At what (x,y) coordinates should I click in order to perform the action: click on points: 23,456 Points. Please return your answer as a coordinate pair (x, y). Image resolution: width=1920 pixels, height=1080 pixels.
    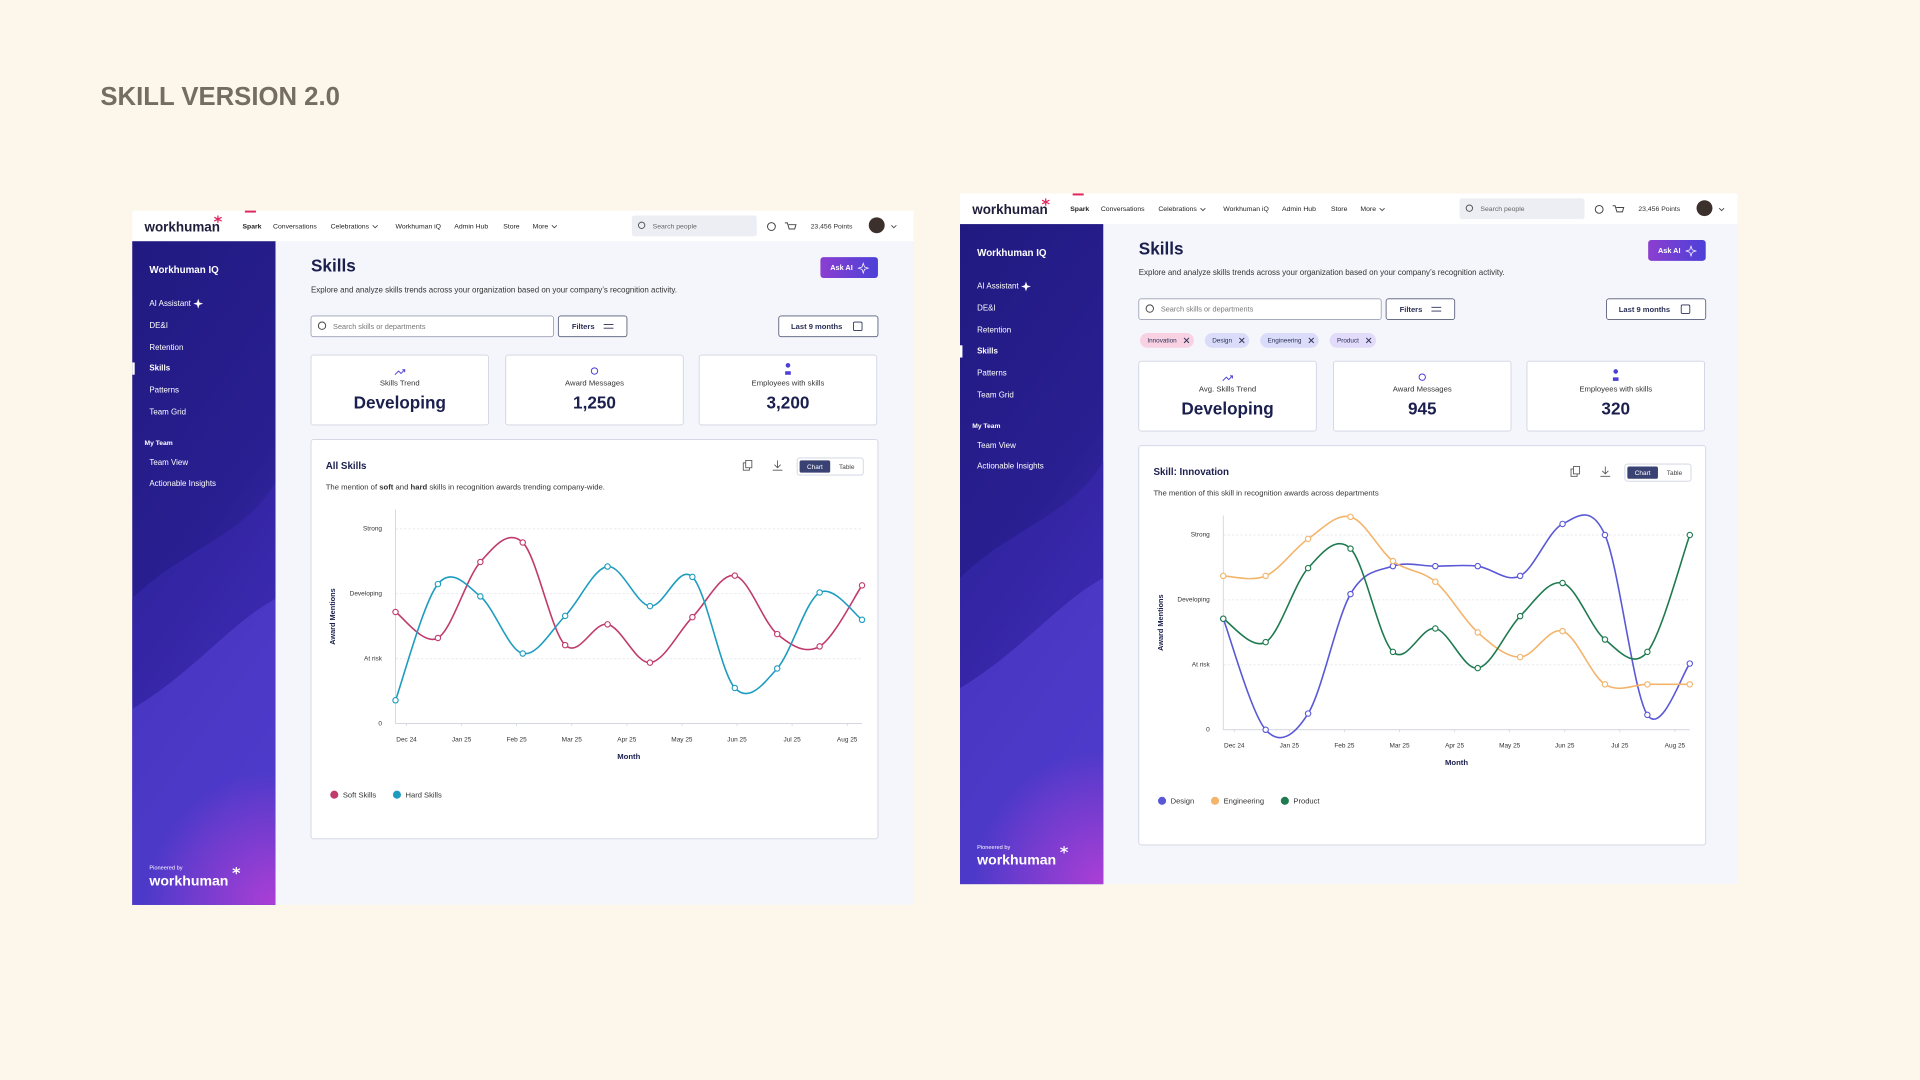
    Looking at the image, I should click on (1659, 209).